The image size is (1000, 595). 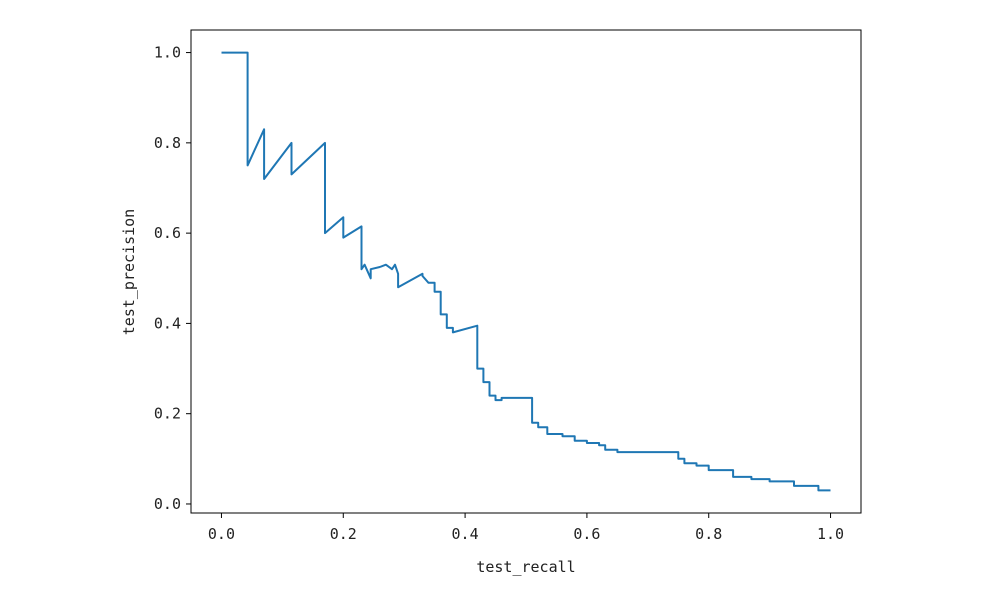 I want to click on x-tick-label: 0.6, so click(x=586, y=534).